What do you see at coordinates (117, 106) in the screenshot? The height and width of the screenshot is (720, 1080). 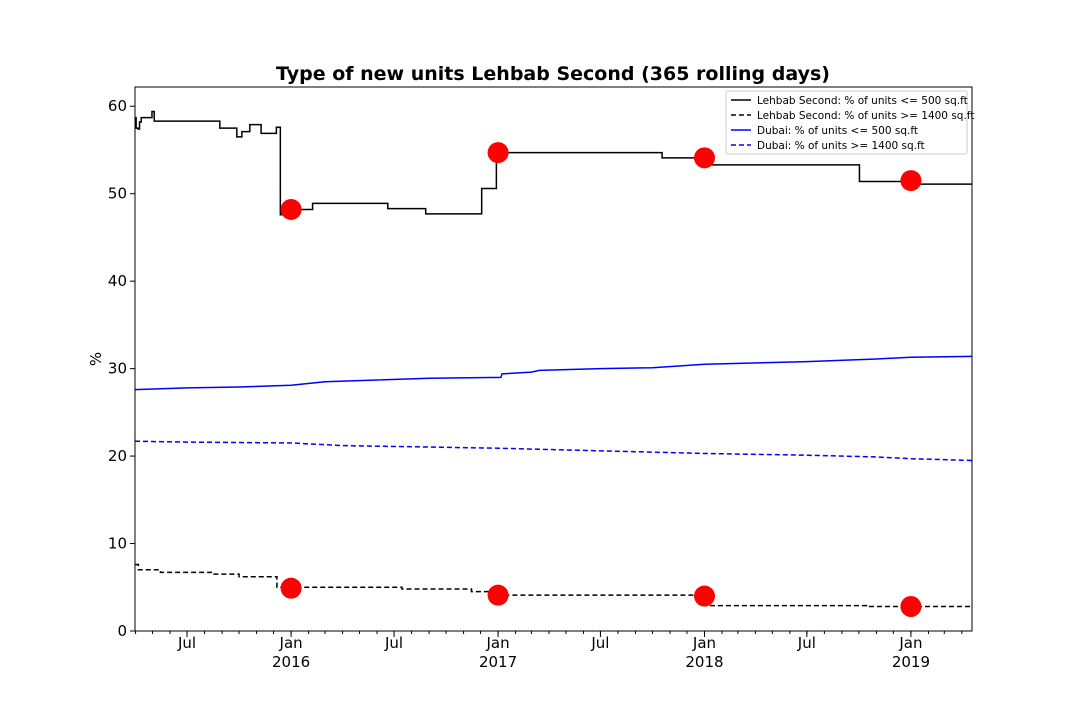 I see `y-tick-label: 60` at bounding box center [117, 106].